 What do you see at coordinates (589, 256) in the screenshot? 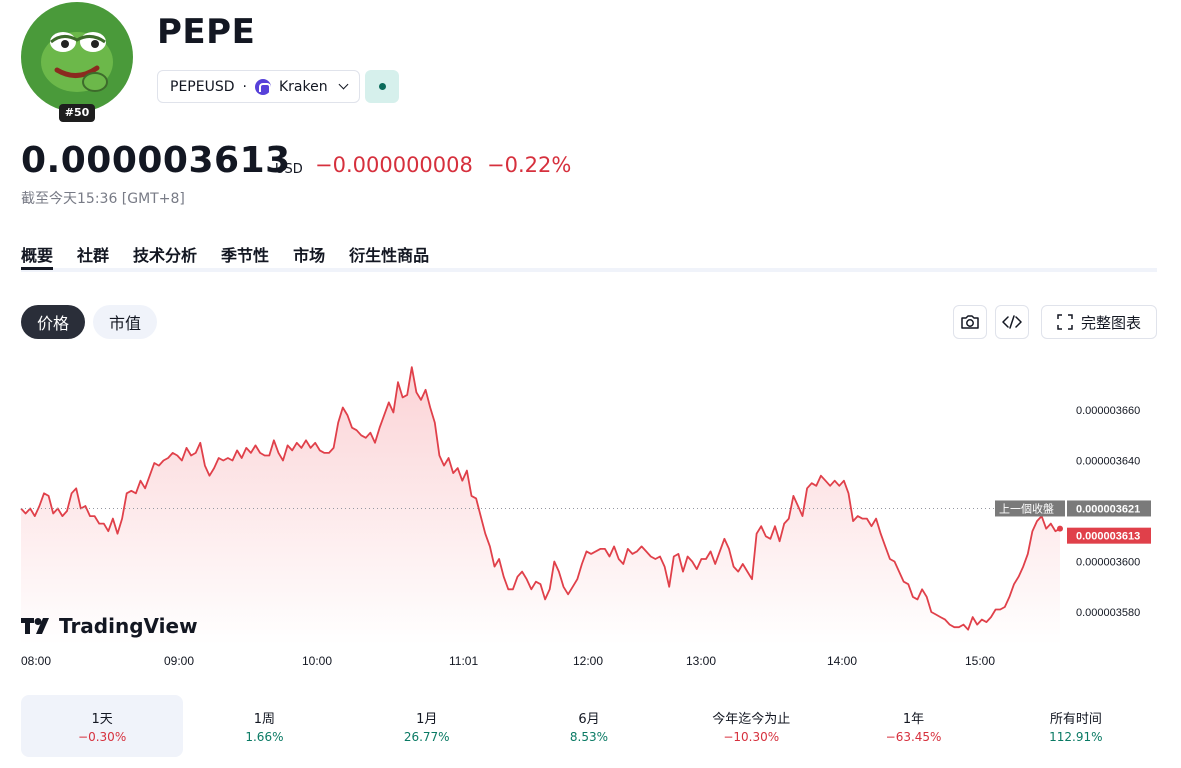
I see `section-tabs: 概要 社群 技术分析 季节性 市场 衍生性商品` at bounding box center [589, 256].